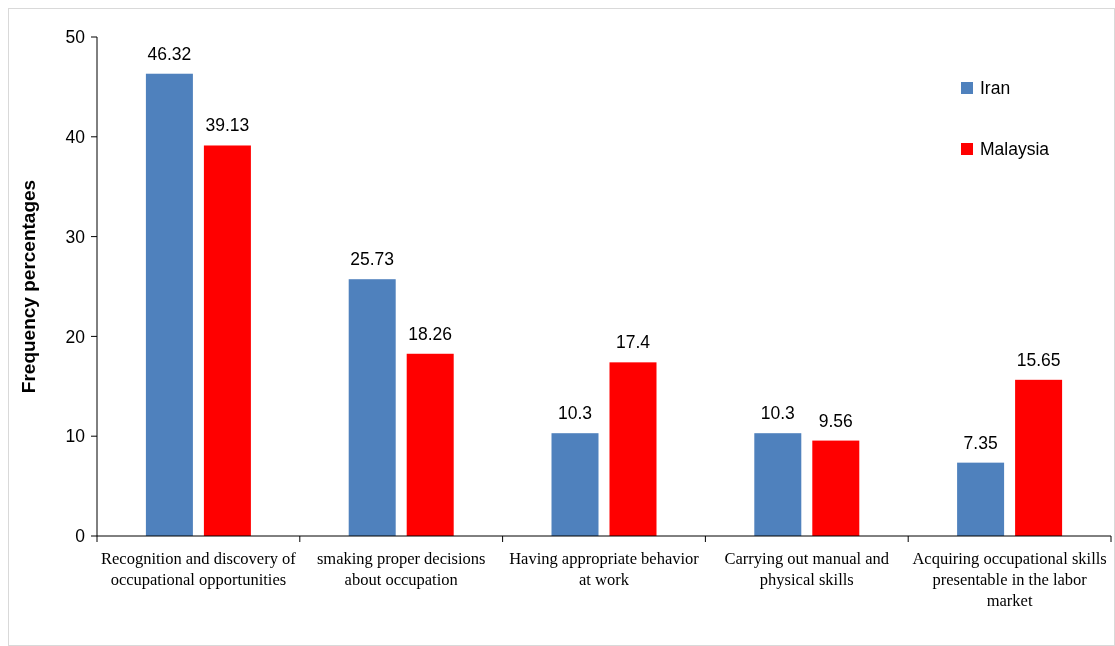 This screenshot has width=1115, height=646. What do you see at coordinates (430, 333) in the screenshot?
I see `data-label: 18.26` at bounding box center [430, 333].